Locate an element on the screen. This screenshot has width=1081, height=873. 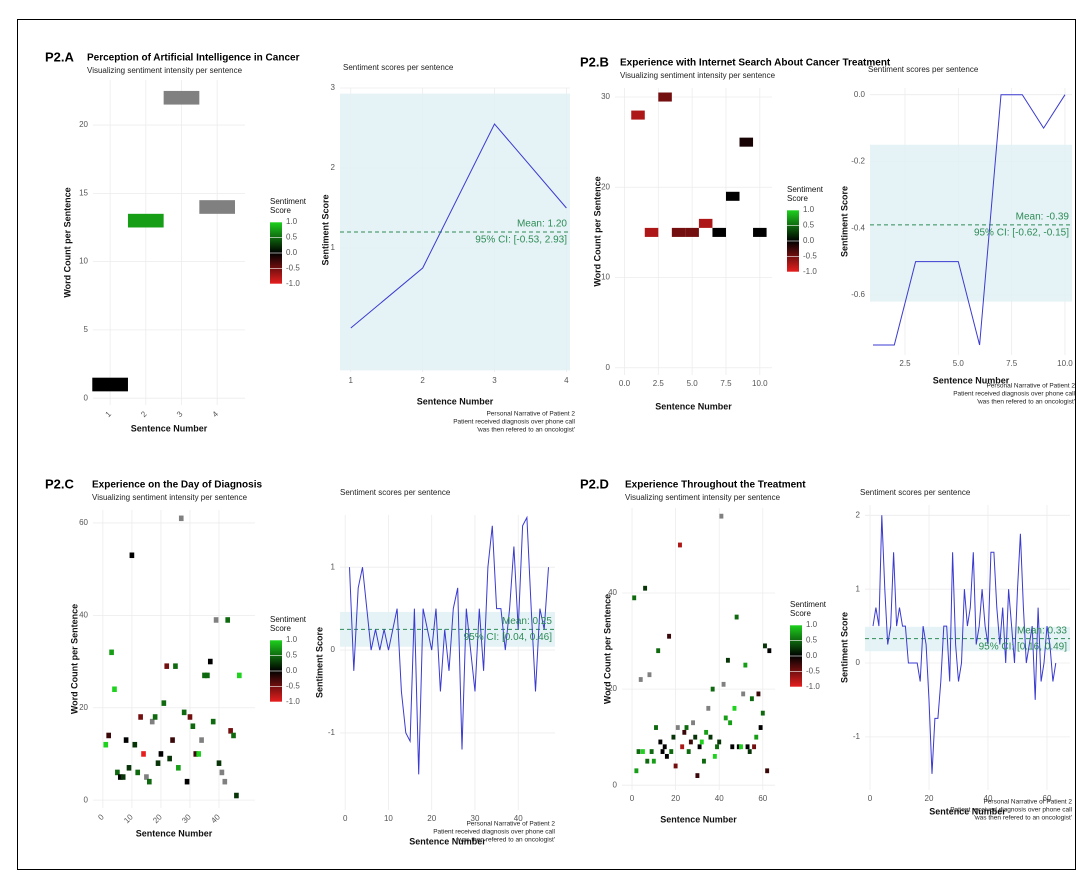
x-tick-label: 5.0 is located at coordinates (693, 383).